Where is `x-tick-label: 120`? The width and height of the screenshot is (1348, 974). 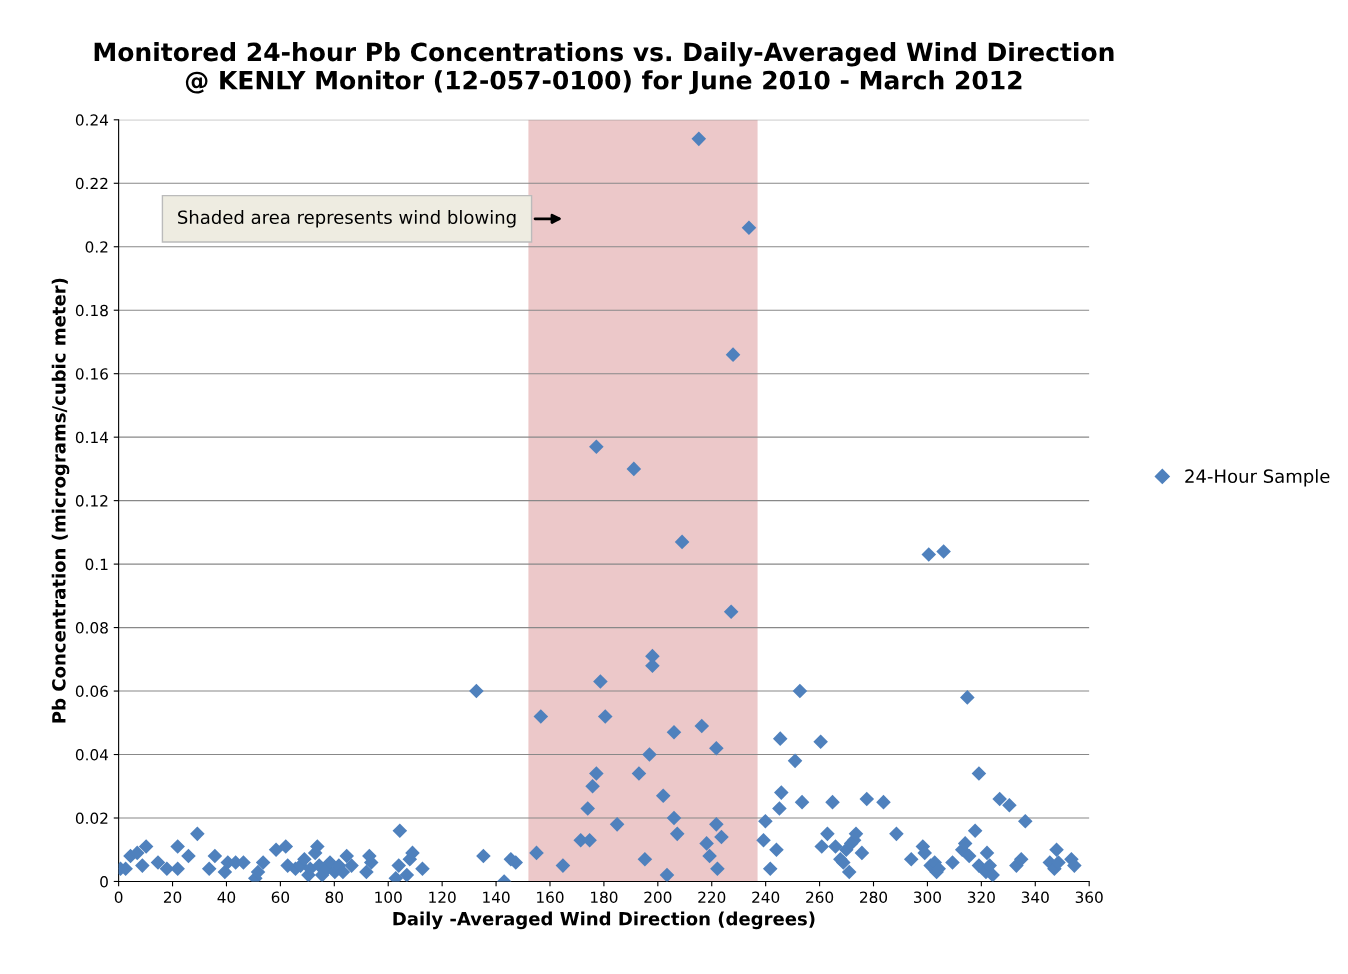 x-tick-label: 120 is located at coordinates (442, 897).